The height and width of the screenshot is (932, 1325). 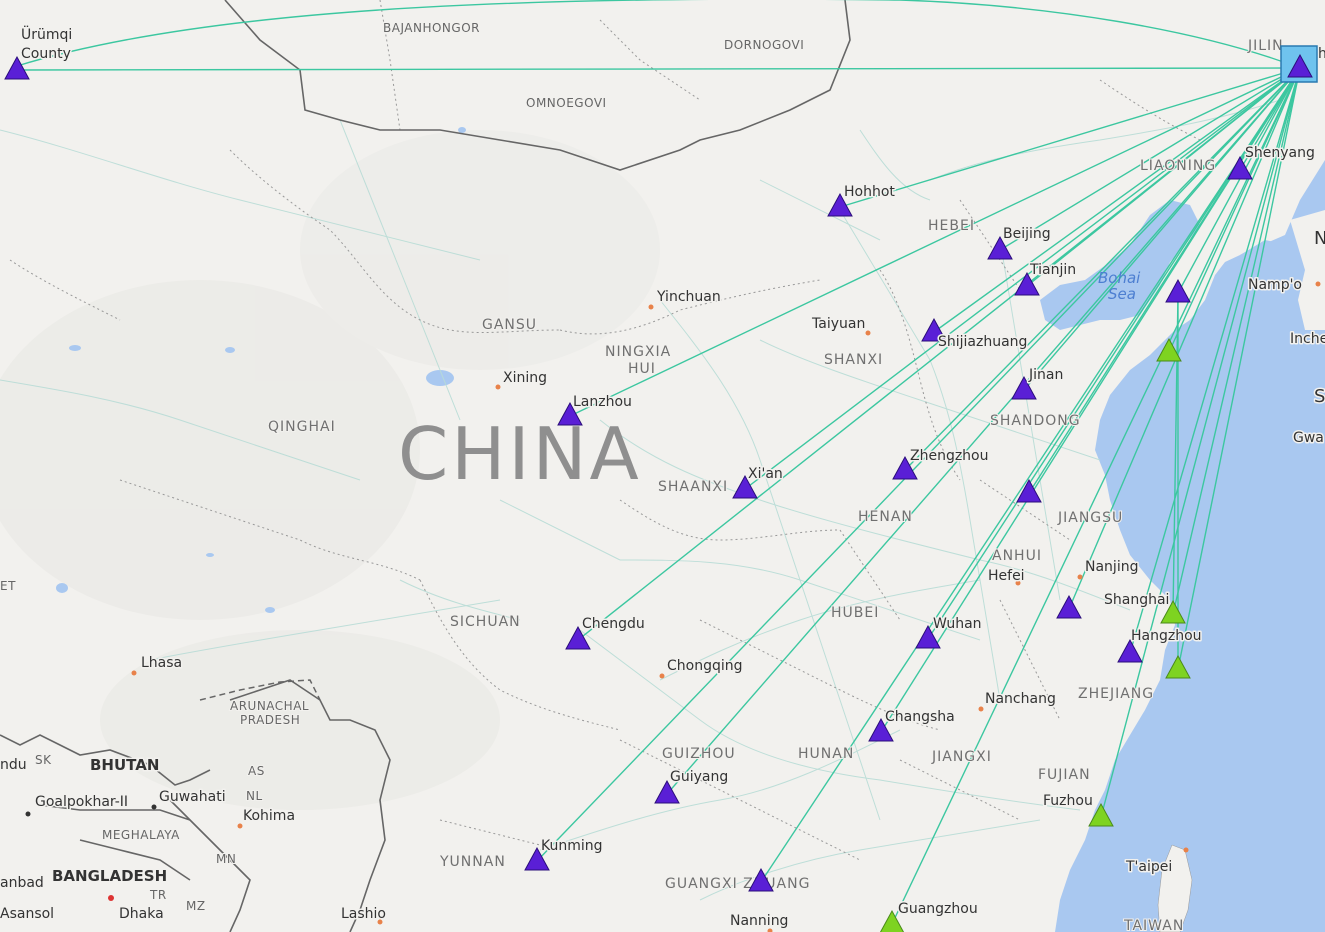 I want to click on city-label-dhaka: Dhaka, so click(x=141, y=914).